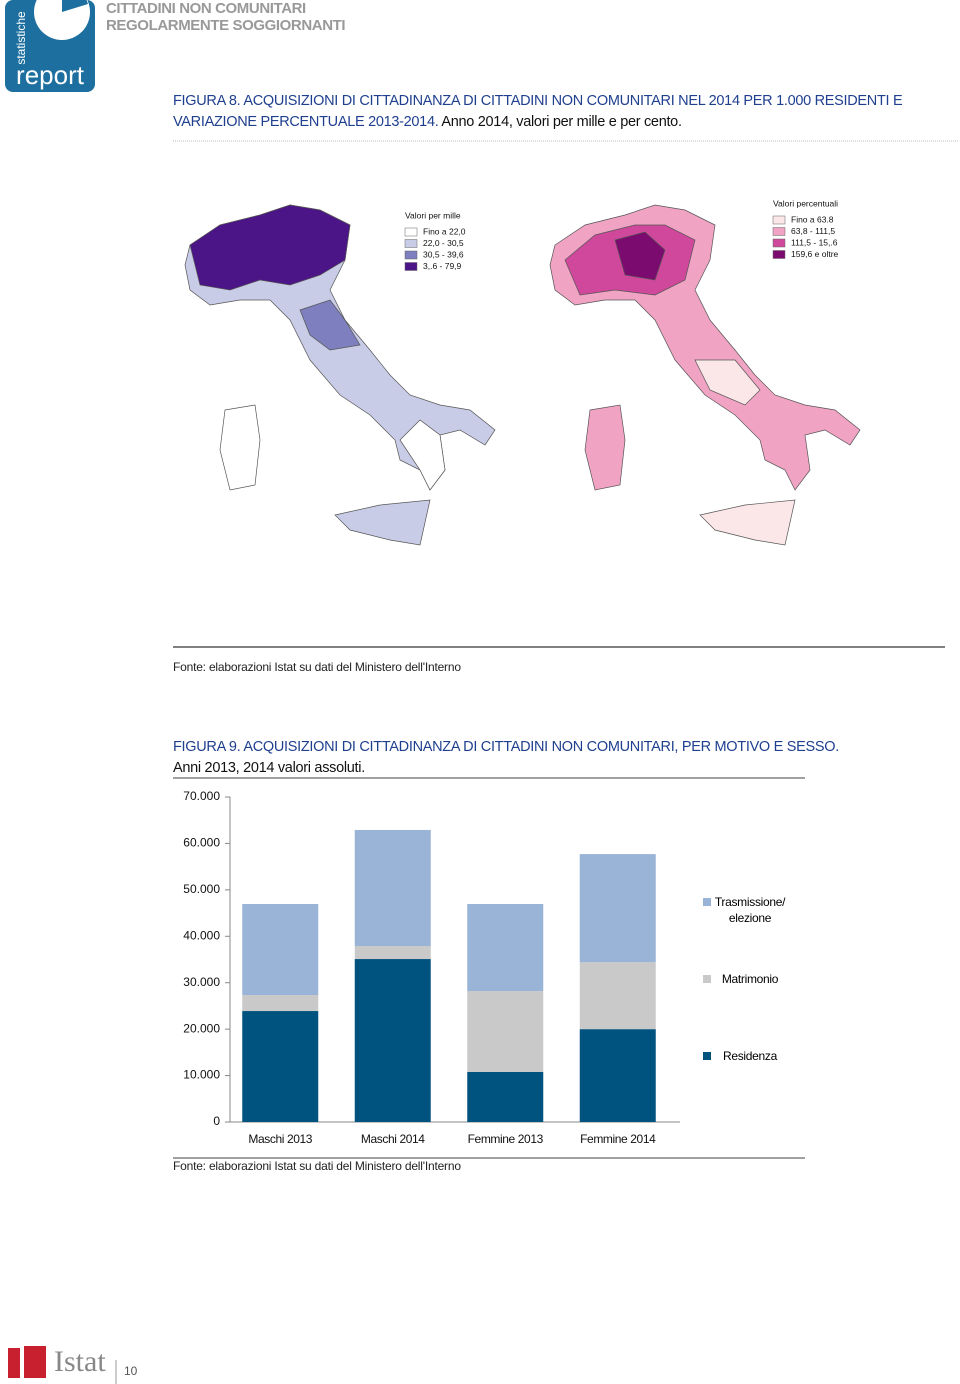  What do you see at coordinates (443, 243) in the screenshot?
I see `legend-label: 22,0 - 30,5` at bounding box center [443, 243].